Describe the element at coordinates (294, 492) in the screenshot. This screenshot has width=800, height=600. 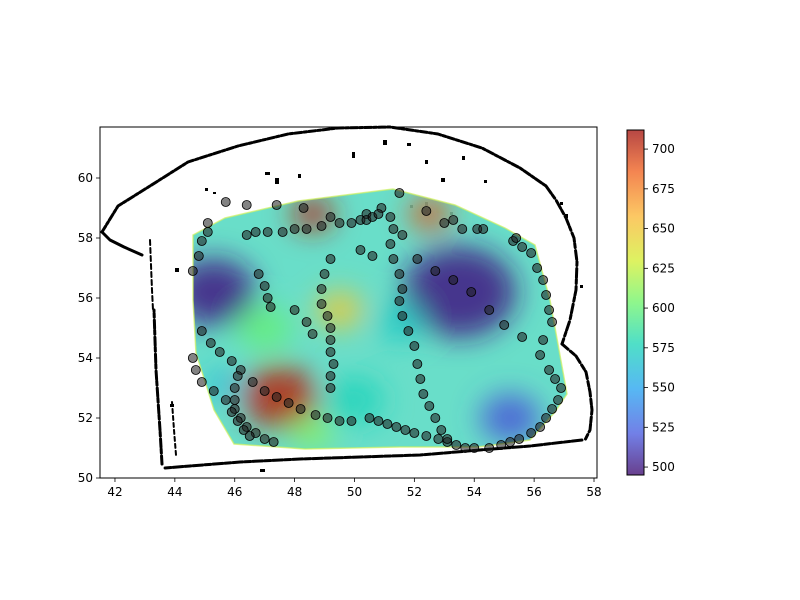
I see `x-tick-label: 48` at that location.